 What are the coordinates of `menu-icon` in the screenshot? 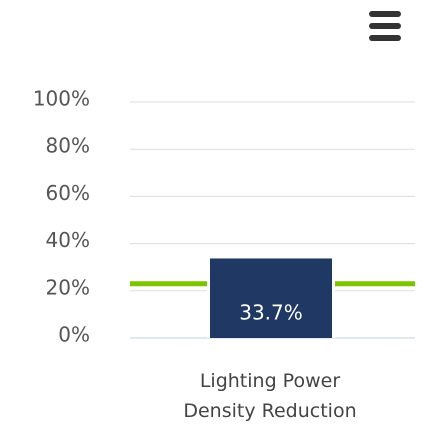 It's located at (385, 26).